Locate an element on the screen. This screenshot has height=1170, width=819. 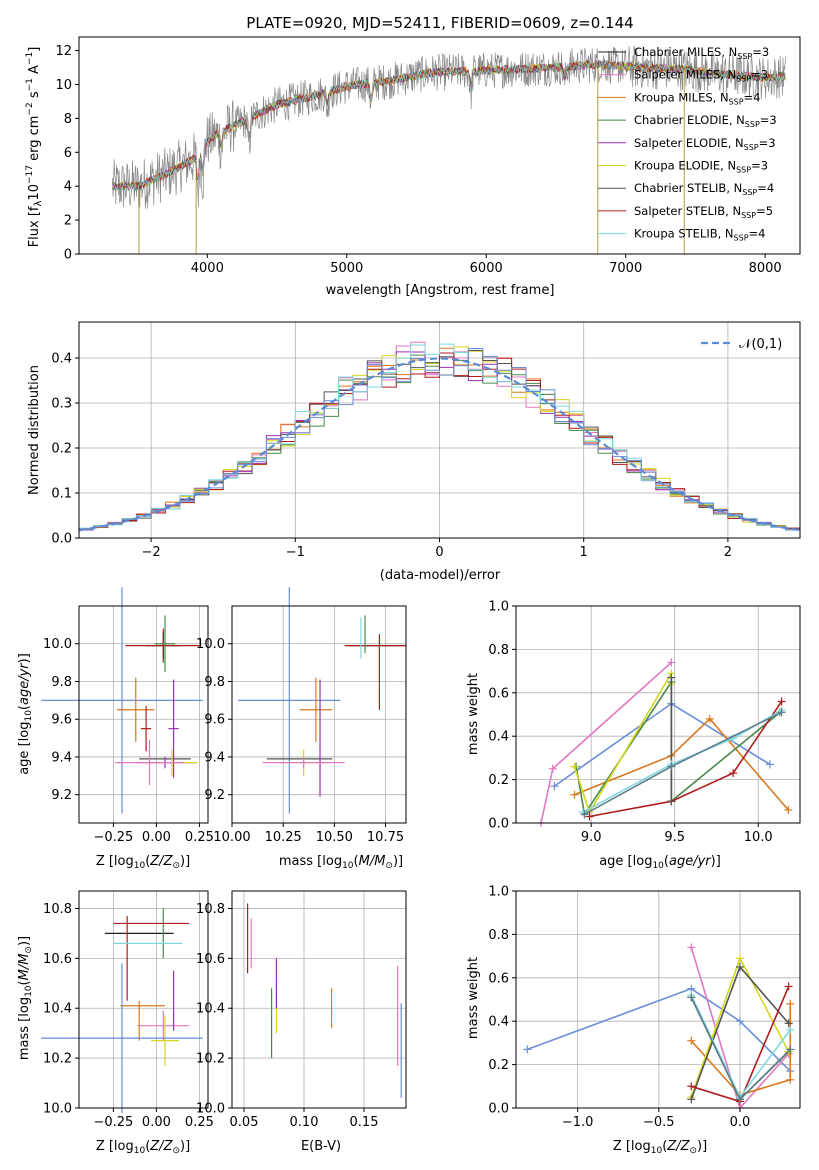
x-tick-label: −0.25 is located at coordinates (113, 1122).